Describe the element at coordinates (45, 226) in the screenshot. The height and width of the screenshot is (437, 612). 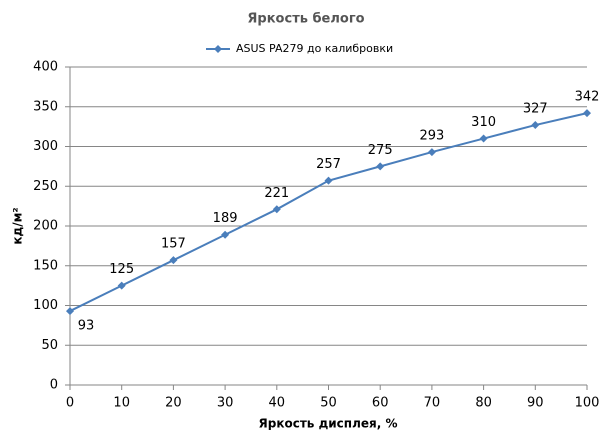
I see `y-tick-label: 200` at that location.